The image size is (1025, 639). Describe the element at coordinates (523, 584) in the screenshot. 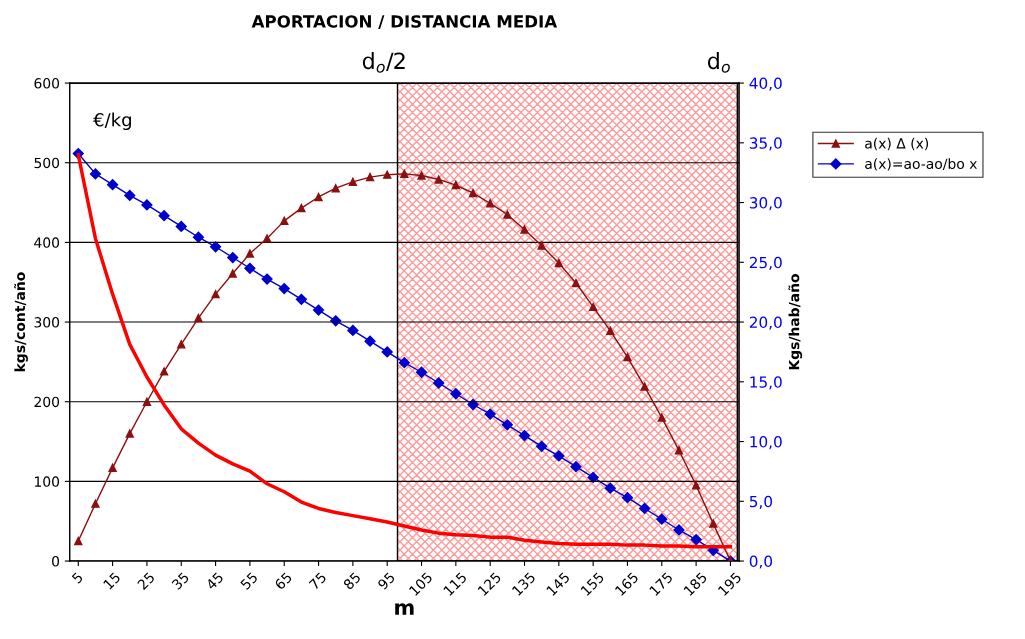

I see `x-tick-label: 135` at that location.